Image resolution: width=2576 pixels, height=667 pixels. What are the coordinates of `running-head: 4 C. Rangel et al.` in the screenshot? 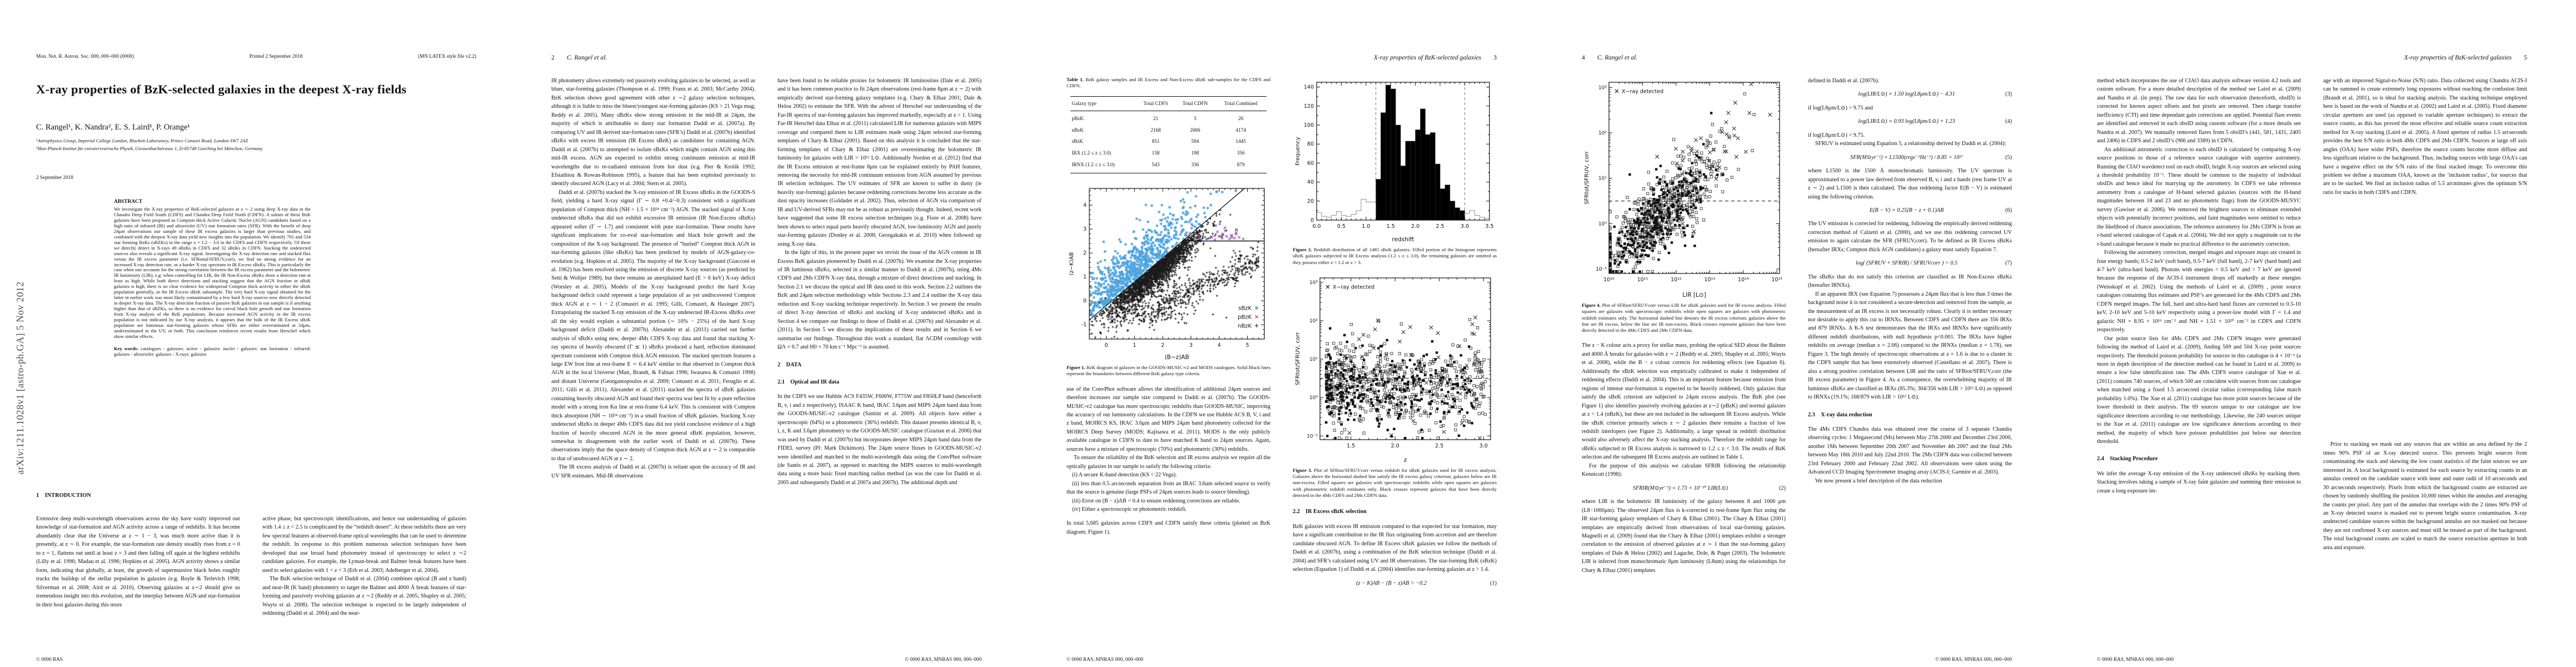 It's located at (1797, 57).